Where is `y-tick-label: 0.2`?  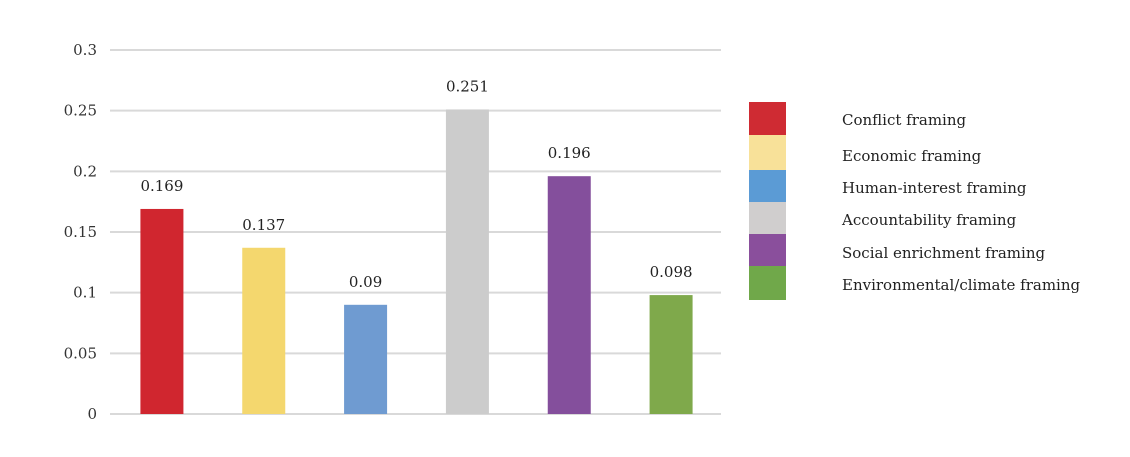 y-tick-label: 0.2 is located at coordinates (85, 171).